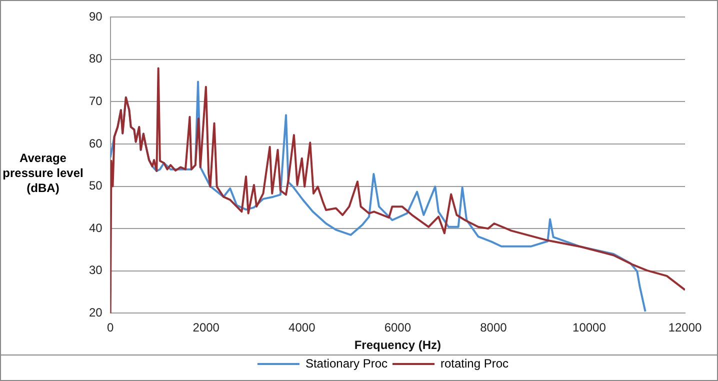 The width and height of the screenshot is (718, 381). What do you see at coordinates (346, 363) in the screenshot?
I see `legend-label: Stationary Proc` at bounding box center [346, 363].